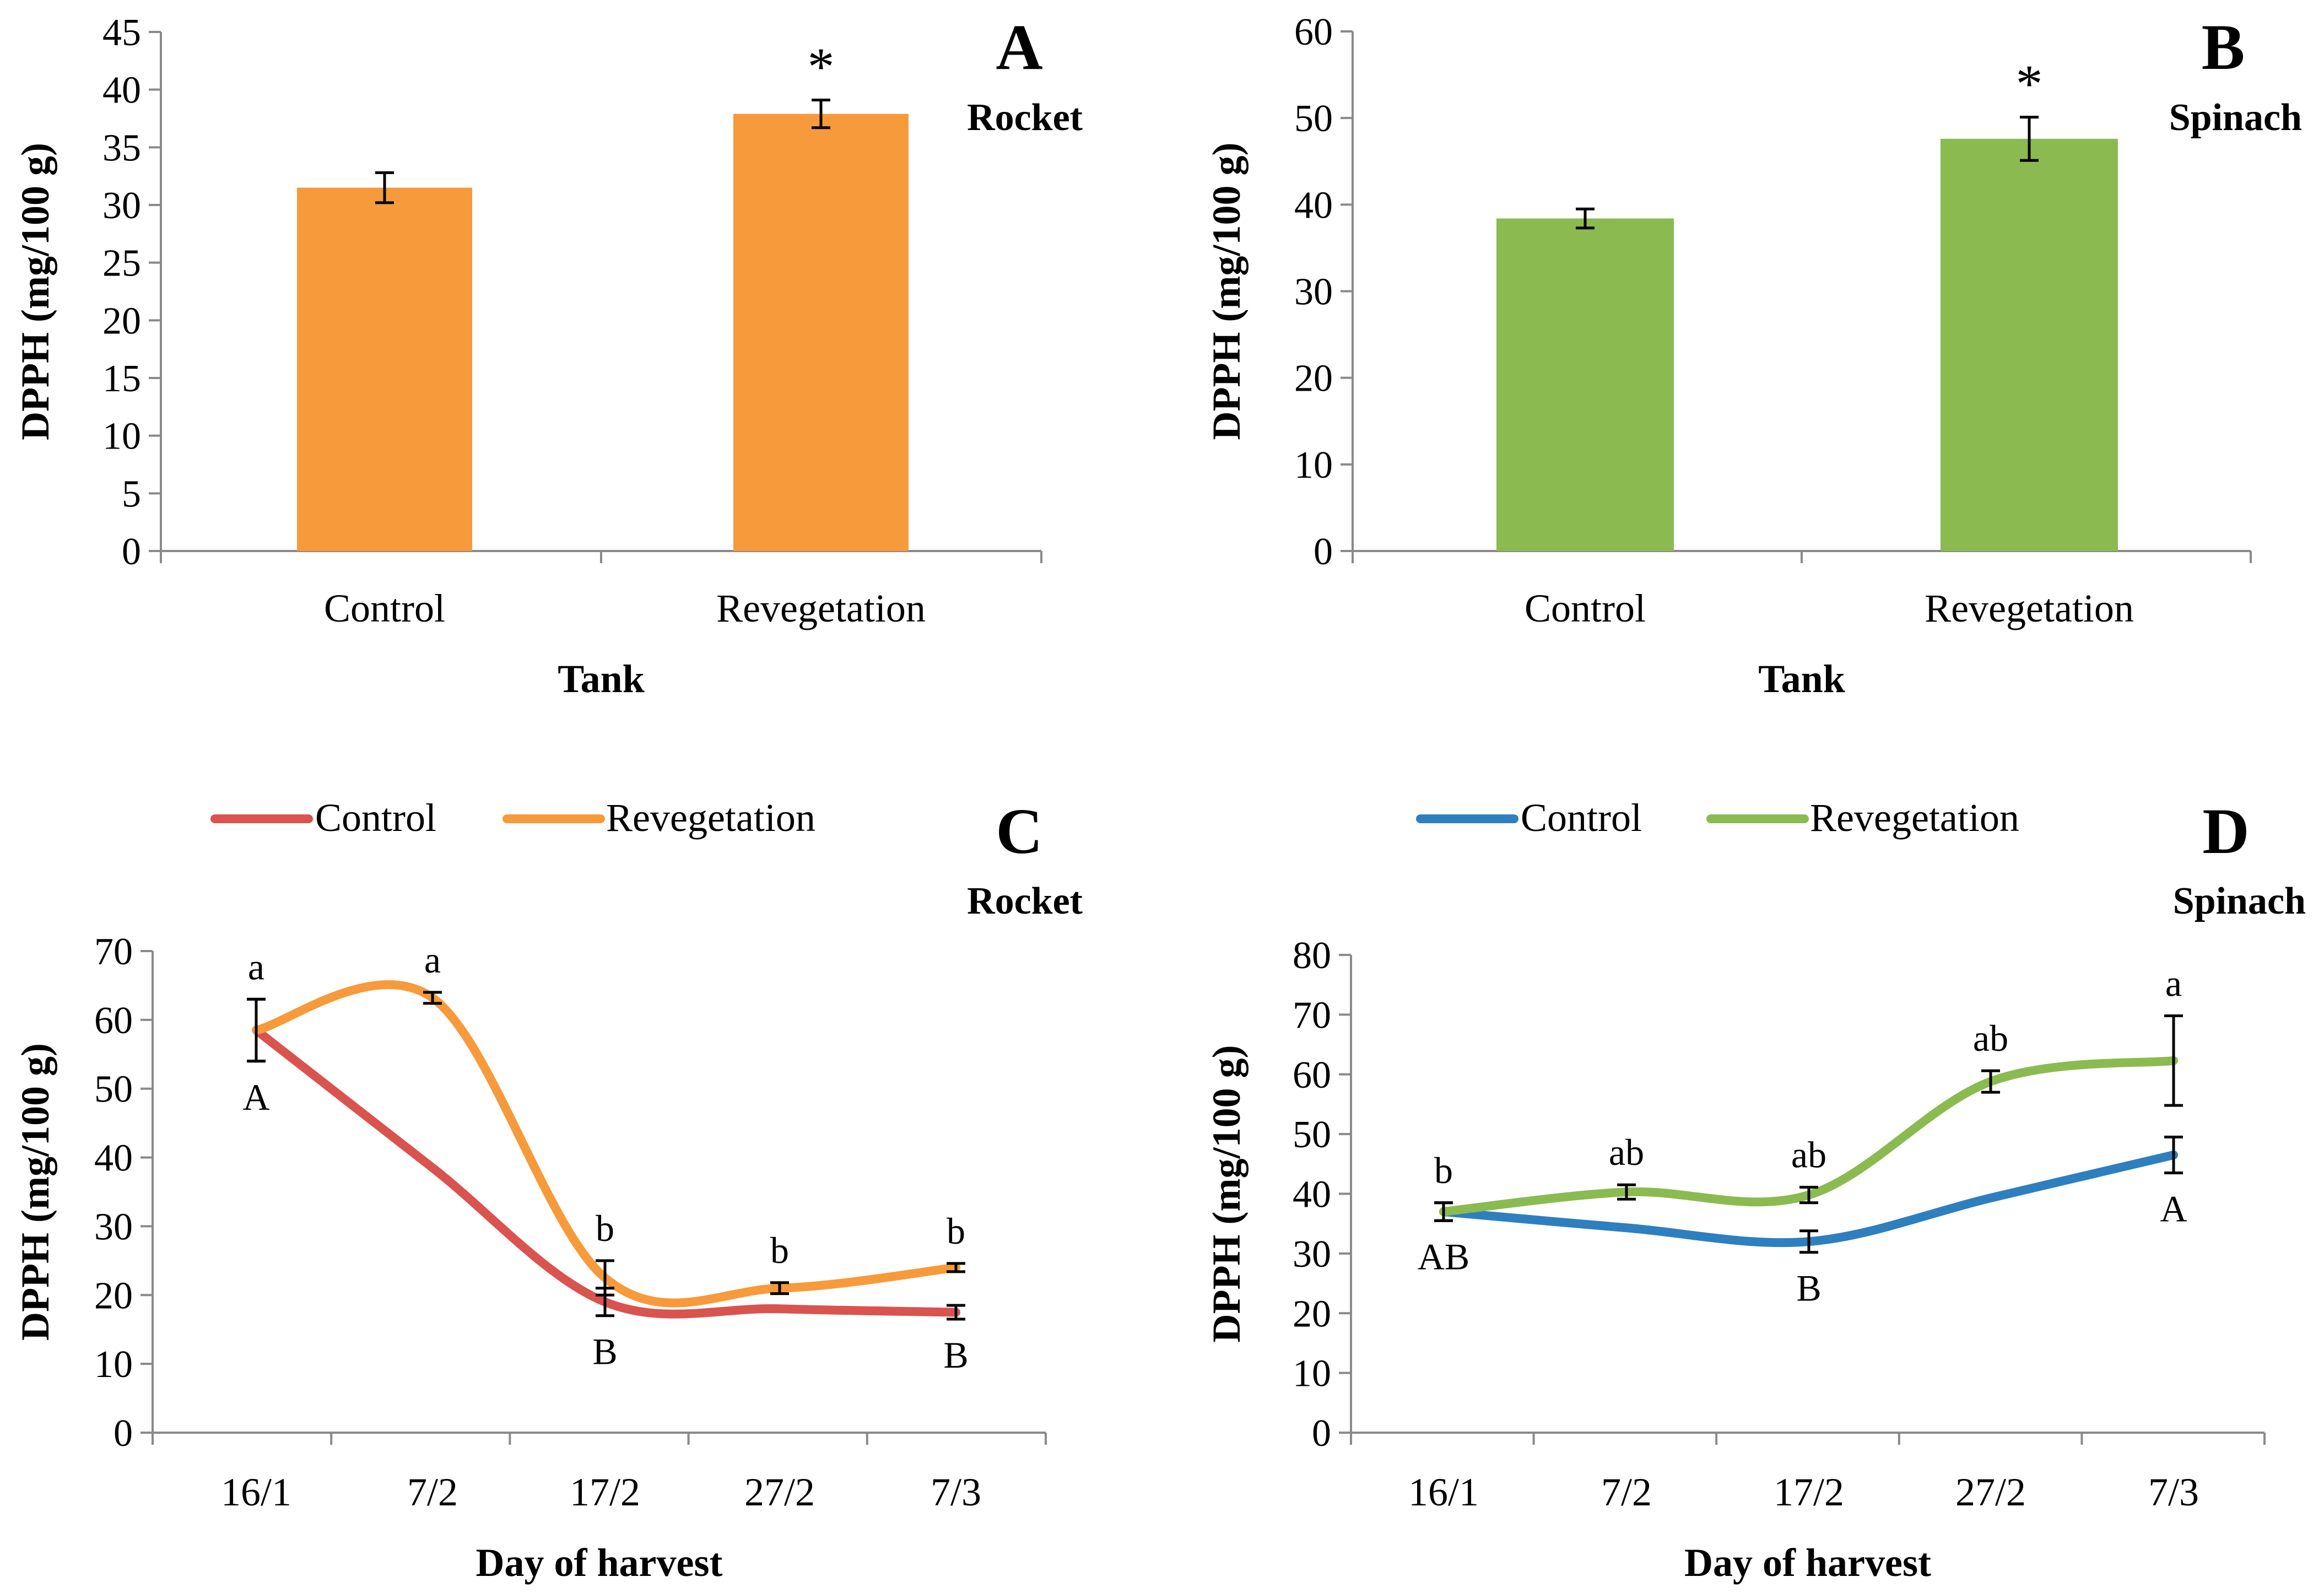  I want to click on y-tick-label: 5, so click(131, 494).